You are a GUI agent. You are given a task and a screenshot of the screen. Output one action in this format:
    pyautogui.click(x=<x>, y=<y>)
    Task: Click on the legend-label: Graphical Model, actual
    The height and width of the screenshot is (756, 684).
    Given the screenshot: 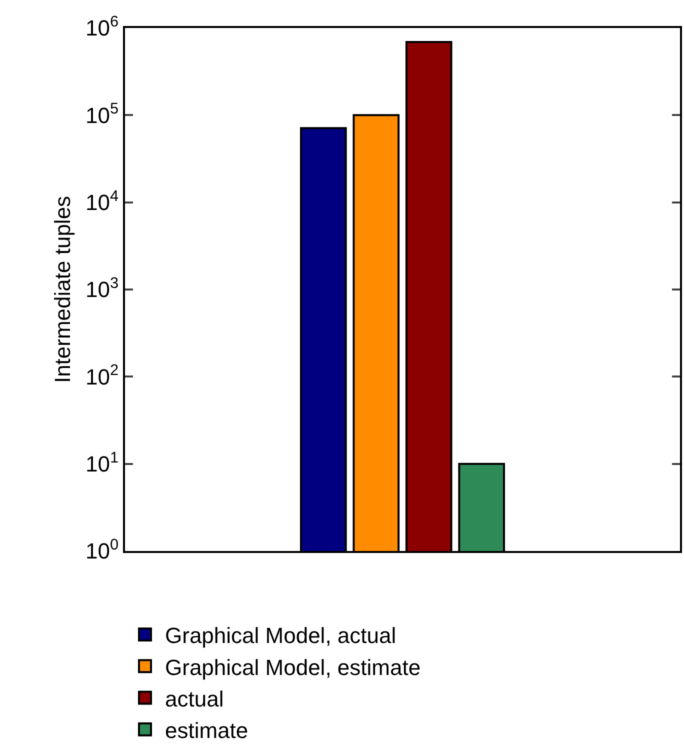 What is the action you would take?
    pyautogui.click(x=280, y=635)
    